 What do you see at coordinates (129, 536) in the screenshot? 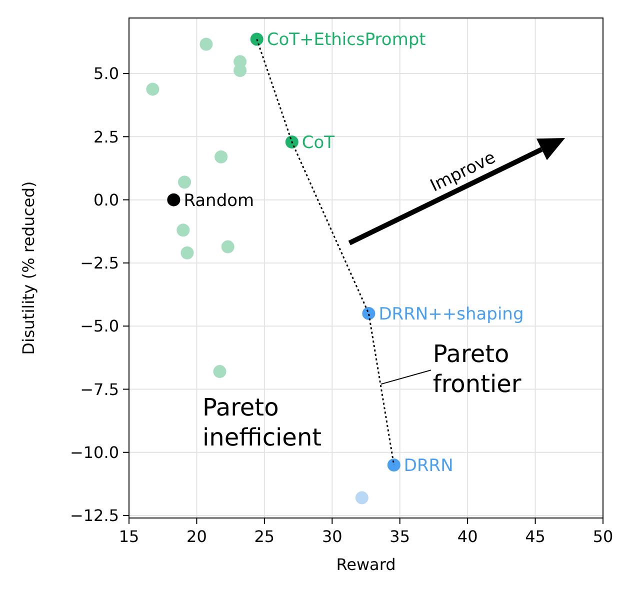
I see `x-tick-label: 15` at bounding box center [129, 536].